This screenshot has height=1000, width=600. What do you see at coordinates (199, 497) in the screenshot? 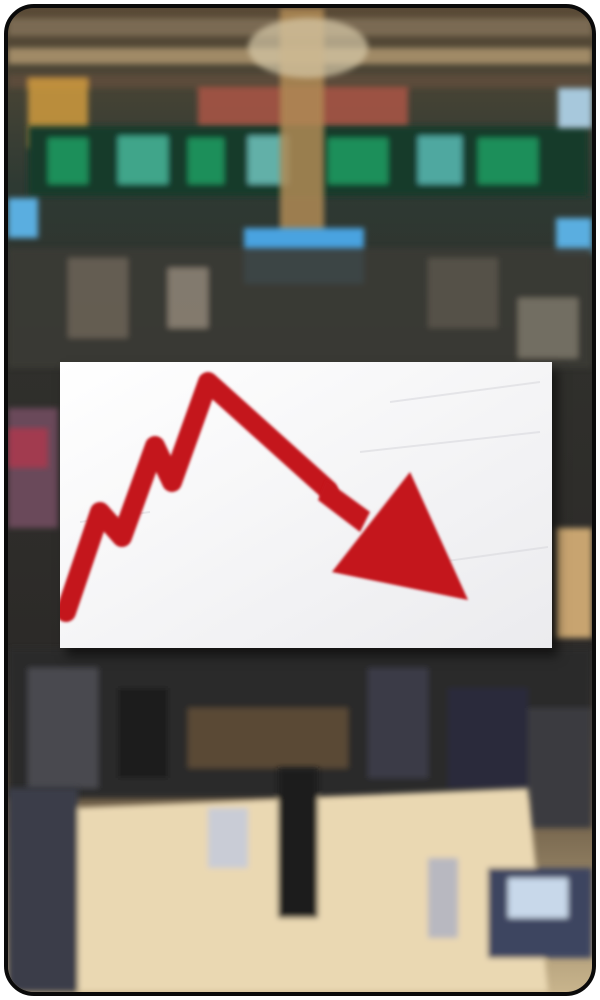
I see `trend-line` at bounding box center [199, 497].